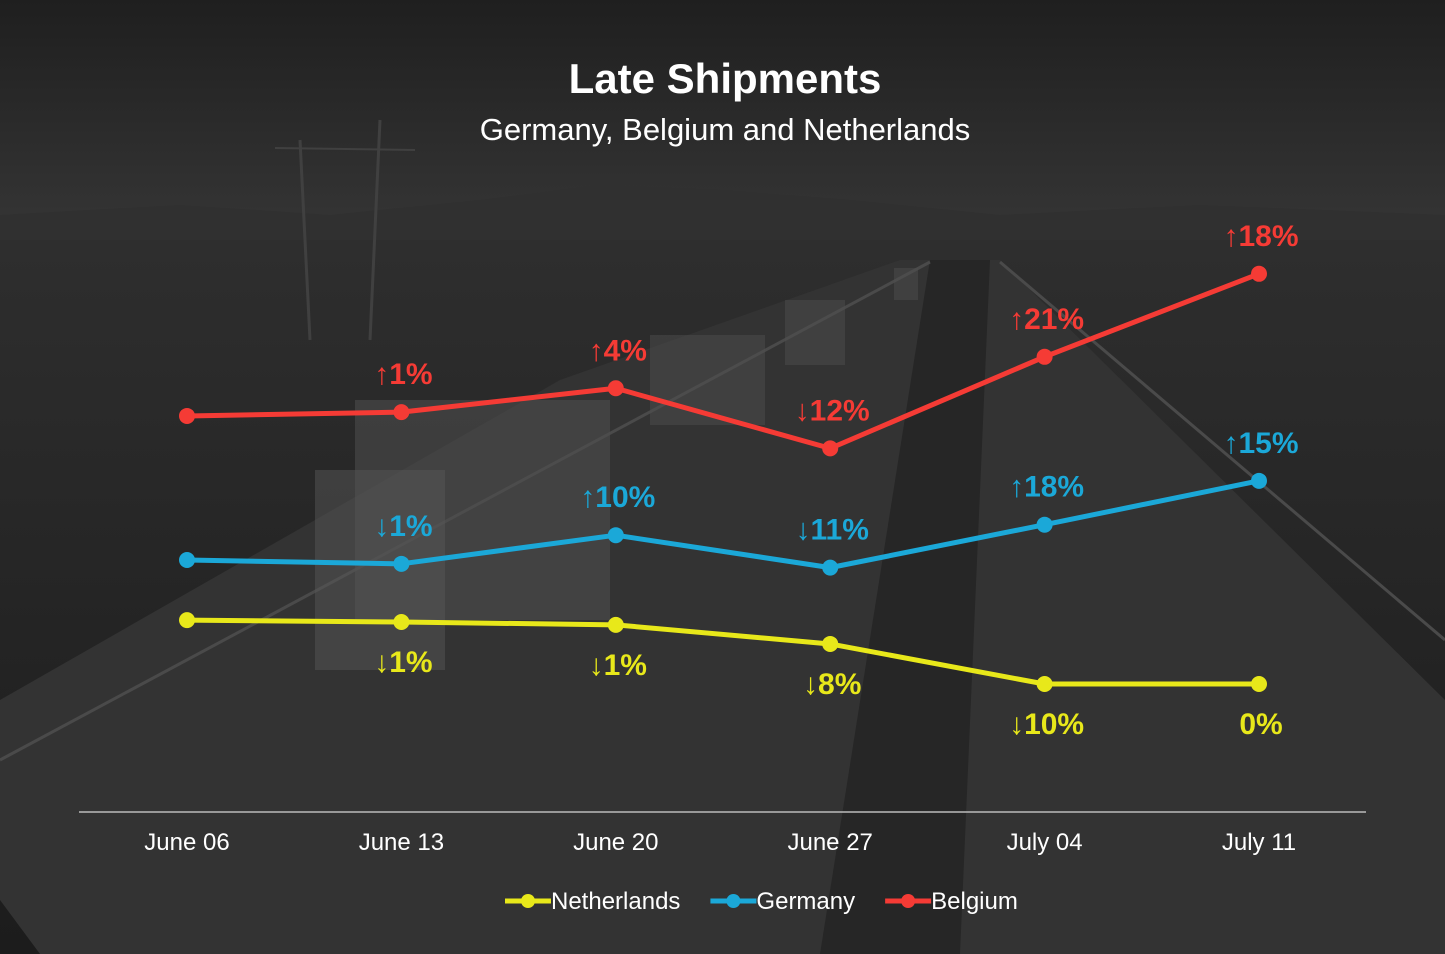  What do you see at coordinates (725, 78) in the screenshot?
I see `chart-title: Late Shipments` at bounding box center [725, 78].